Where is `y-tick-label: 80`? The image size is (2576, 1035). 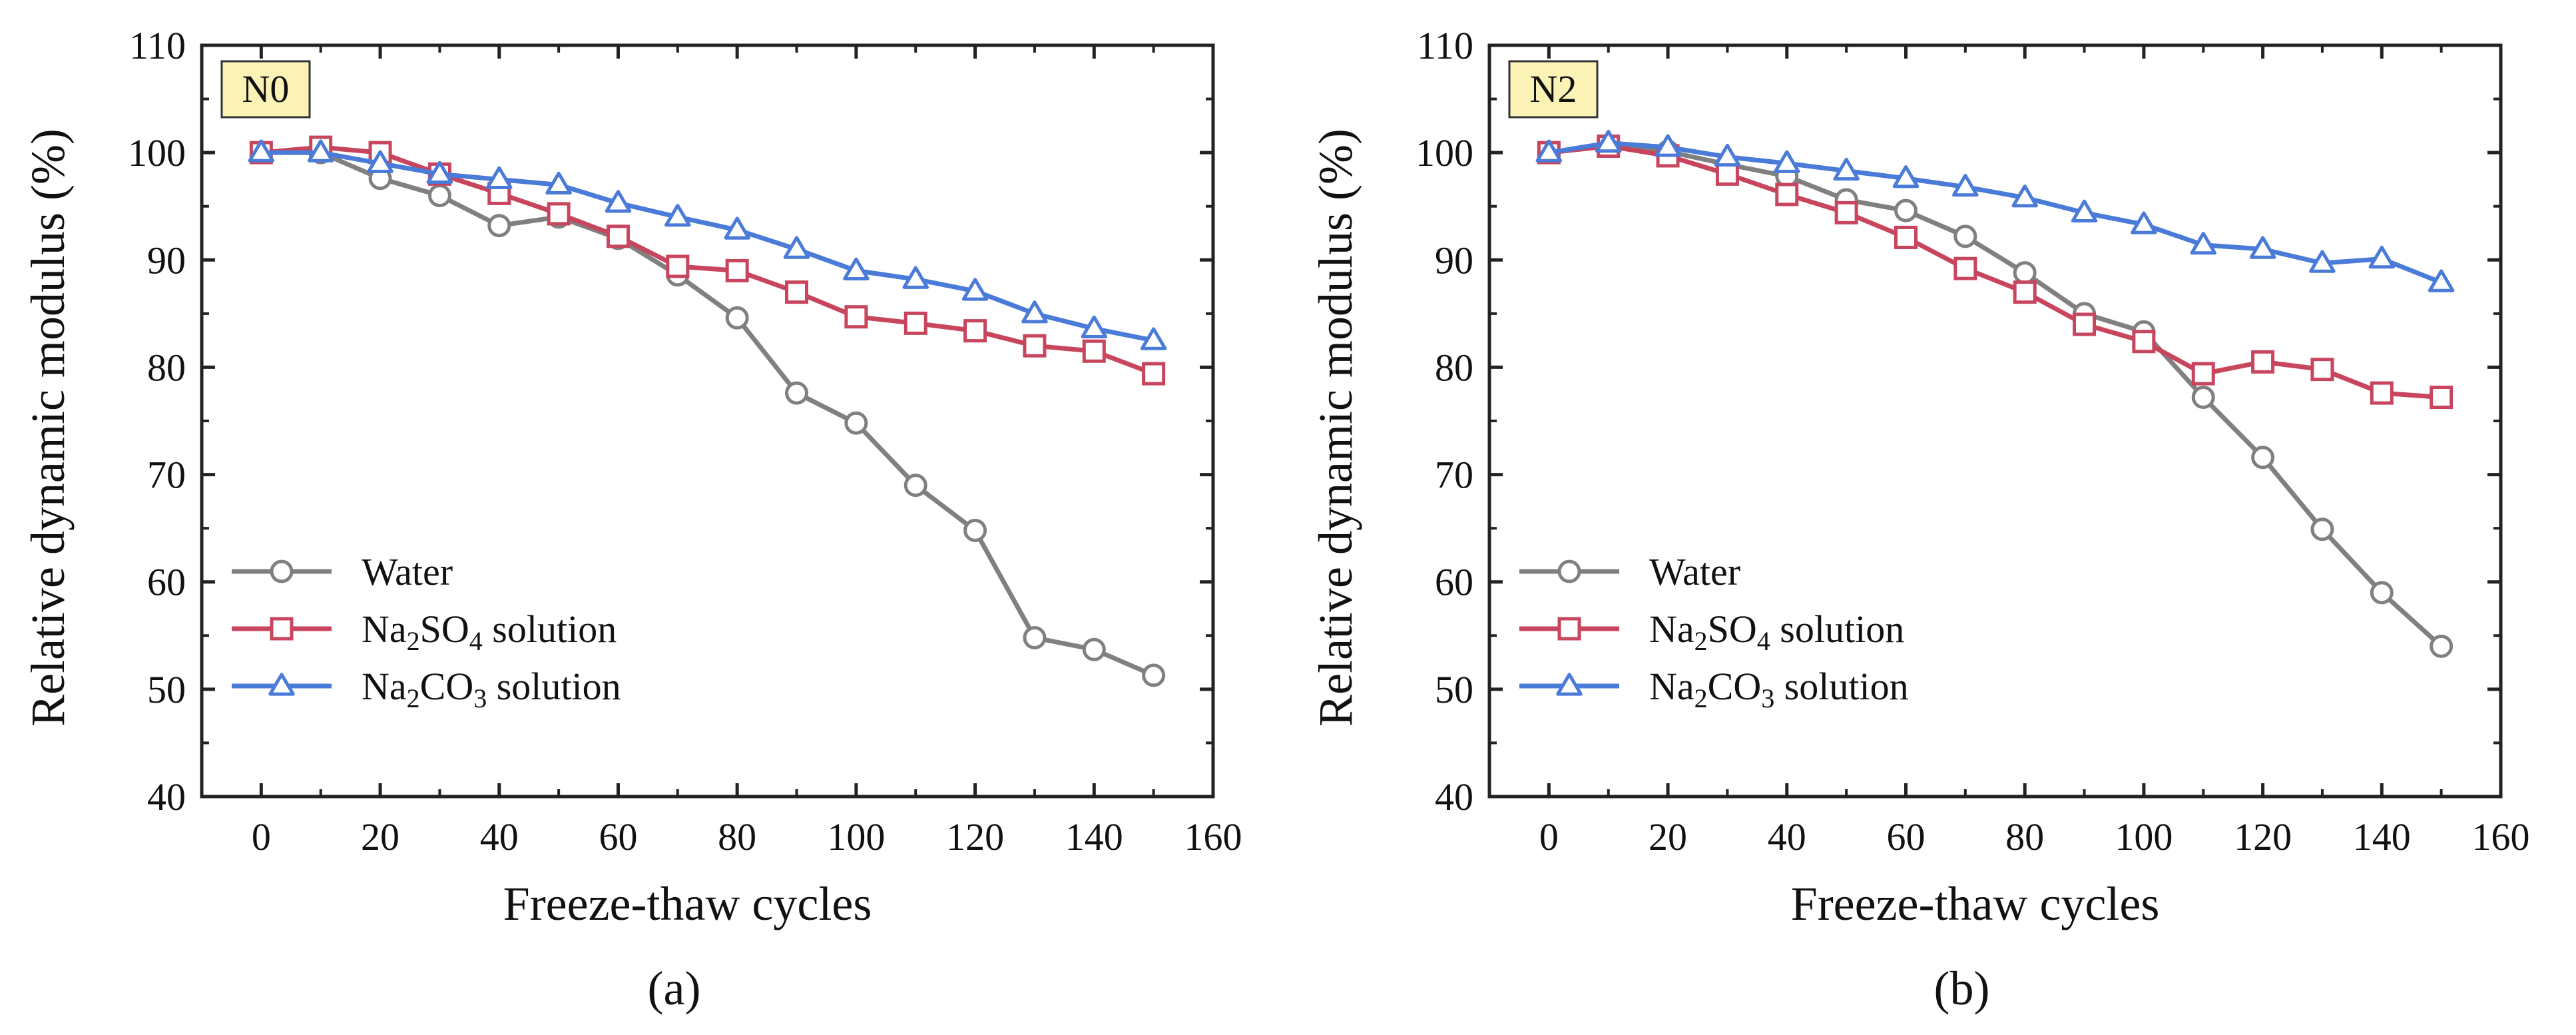 y-tick-label: 80 is located at coordinates (167, 367).